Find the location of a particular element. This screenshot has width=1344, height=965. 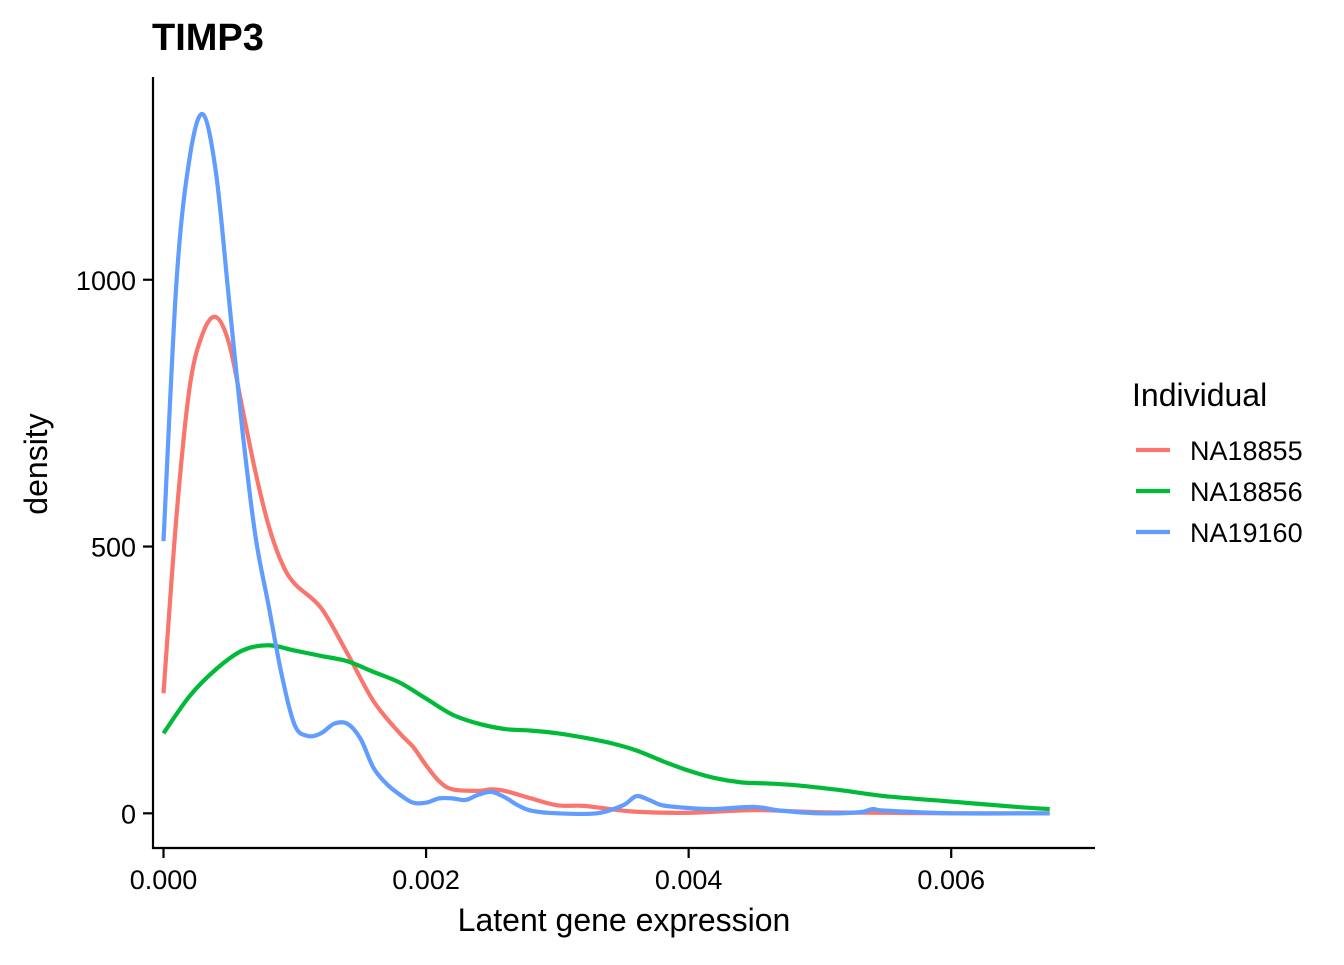

x-axis-label: Latent gene expression is located at coordinates (624, 920).